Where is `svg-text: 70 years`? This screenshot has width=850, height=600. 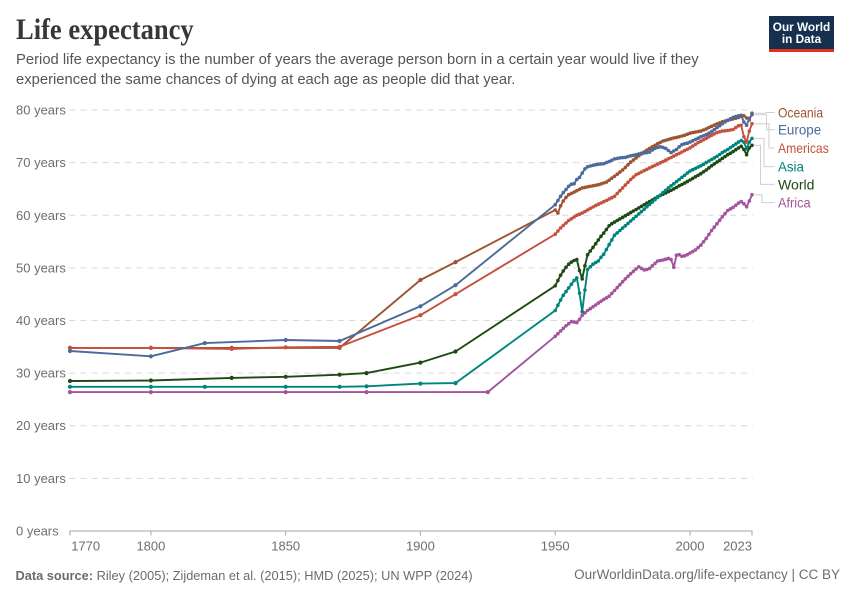
svg-text: 70 years is located at coordinates (41, 162).